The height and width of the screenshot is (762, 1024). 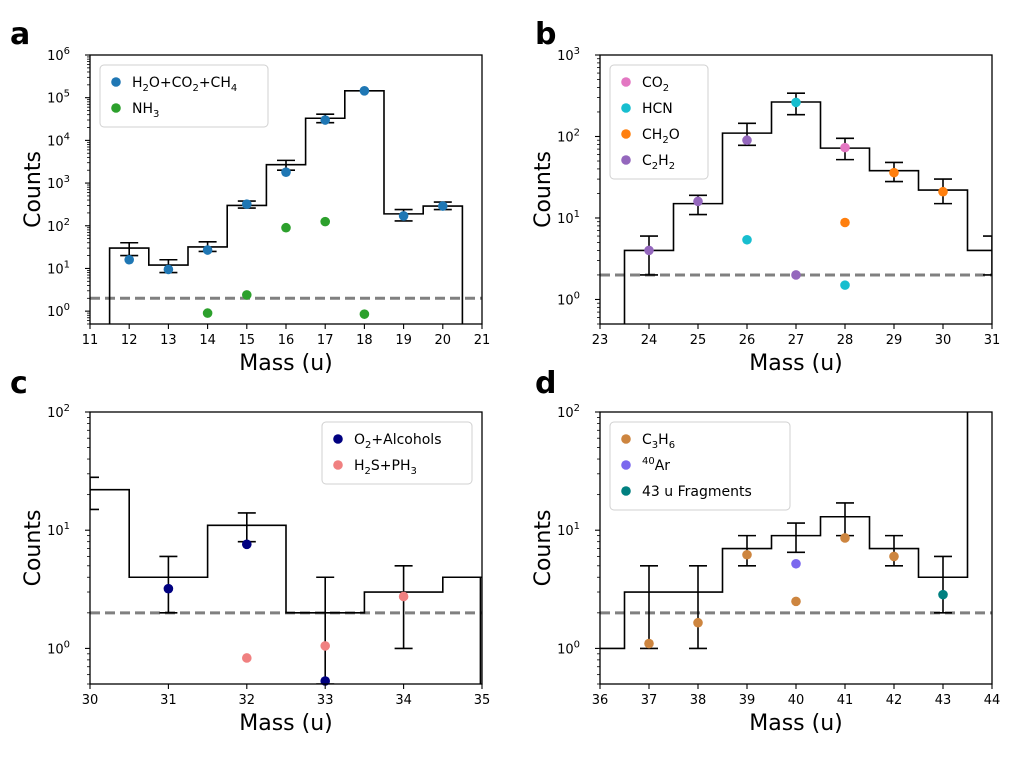 What do you see at coordinates (657, 109) in the screenshot?
I see `legend-label-hcn: HCN` at bounding box center [657, 109].